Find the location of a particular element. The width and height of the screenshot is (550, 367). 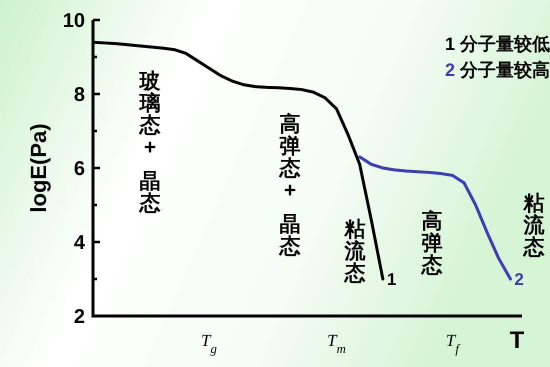

annotation: 2 is located at coordinates (519, 279).